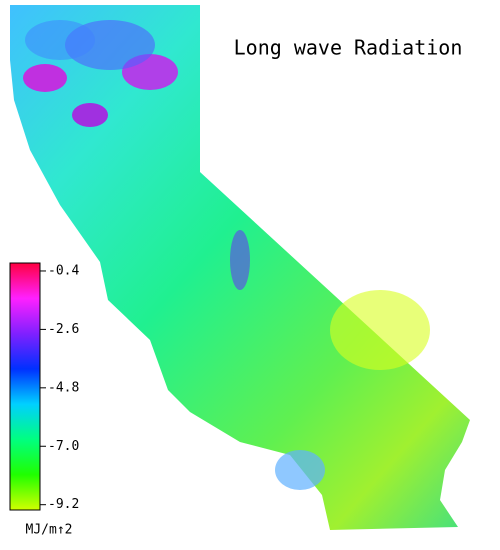 The height and width of the screenshot is (550, 500). What do you see at coordinates (63, 329) in the screenshot?
I see `colorbar-tick-label: -2.6` at bounding box center [63, 329].